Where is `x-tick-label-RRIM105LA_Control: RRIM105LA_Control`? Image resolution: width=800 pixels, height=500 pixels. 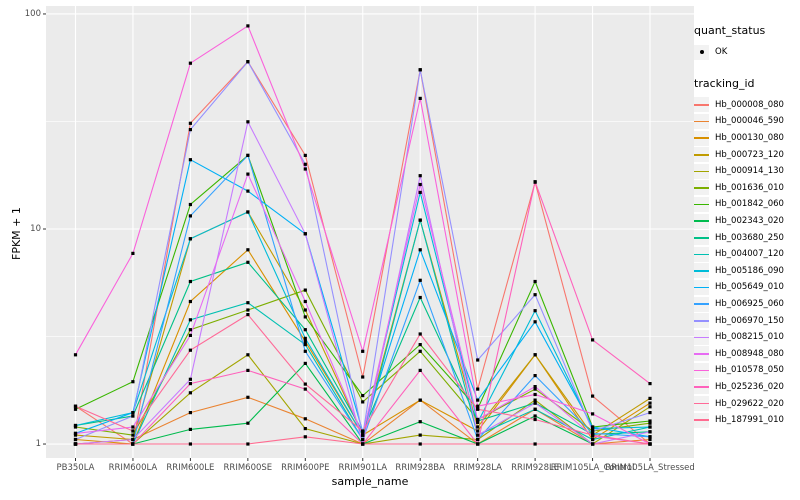 x-tick-label-RRIM105LA_Control: RRIM105LA_Control is located at coordinates (592, 468).